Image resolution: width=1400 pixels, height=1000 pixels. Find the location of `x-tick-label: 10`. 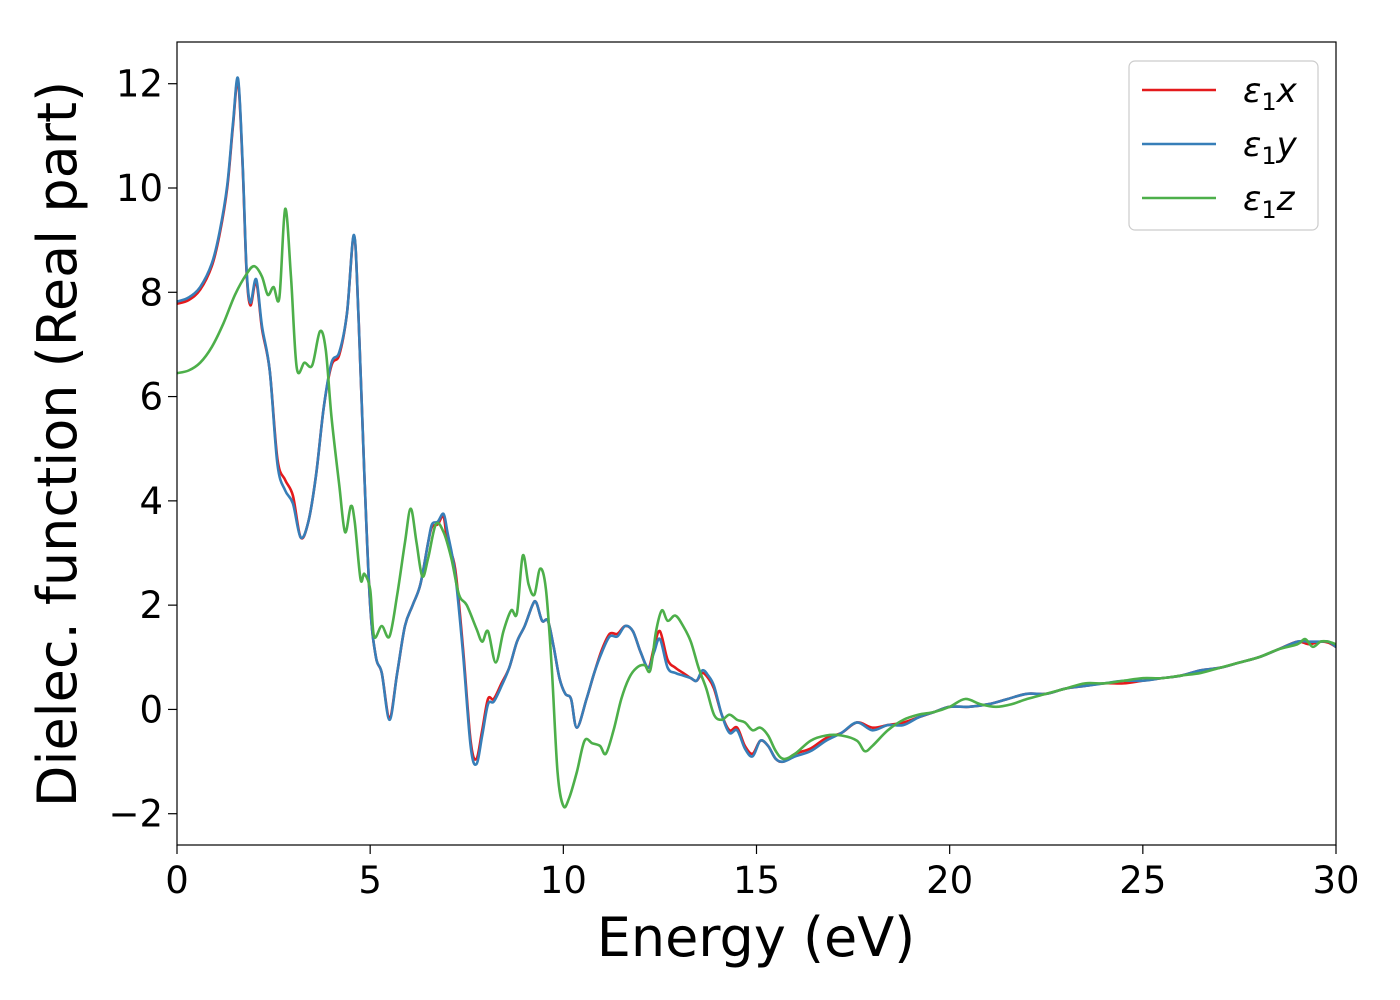

x-tick-label: 10 is located at coordinates (563, 880).